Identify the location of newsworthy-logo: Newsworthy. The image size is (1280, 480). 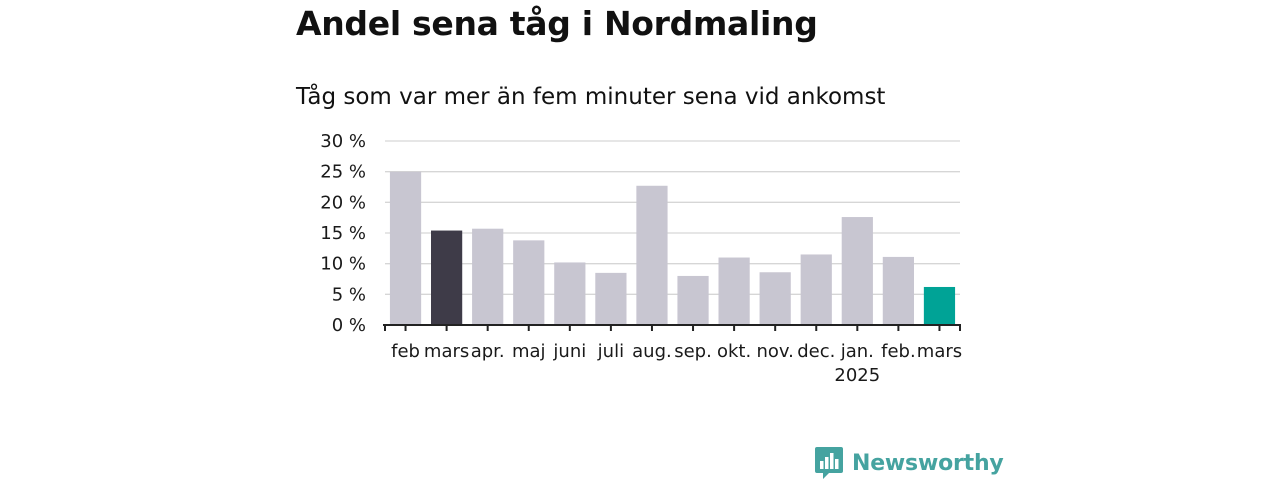
(909, 463).